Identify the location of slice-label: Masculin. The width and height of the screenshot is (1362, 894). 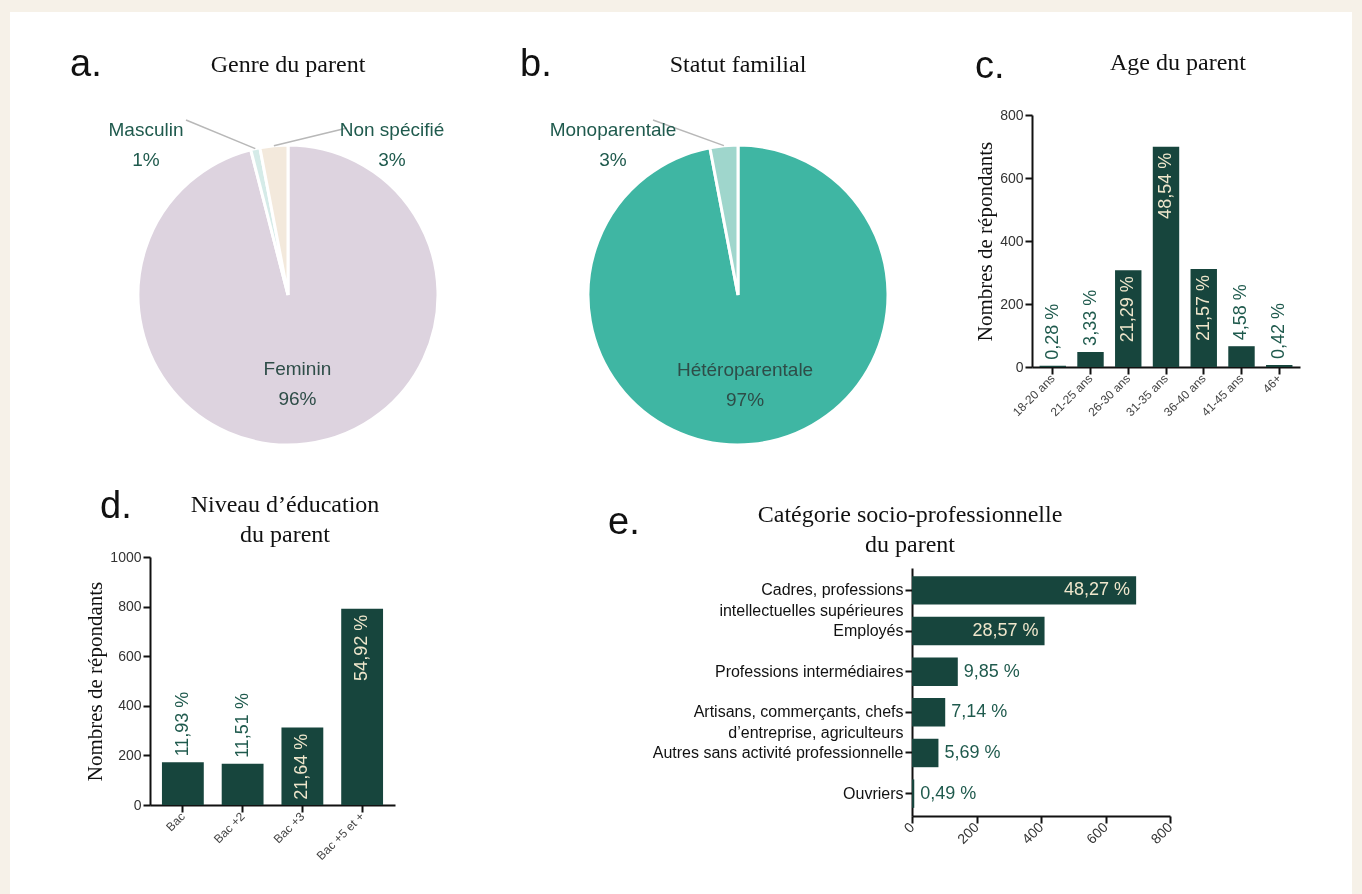
(146, 129).